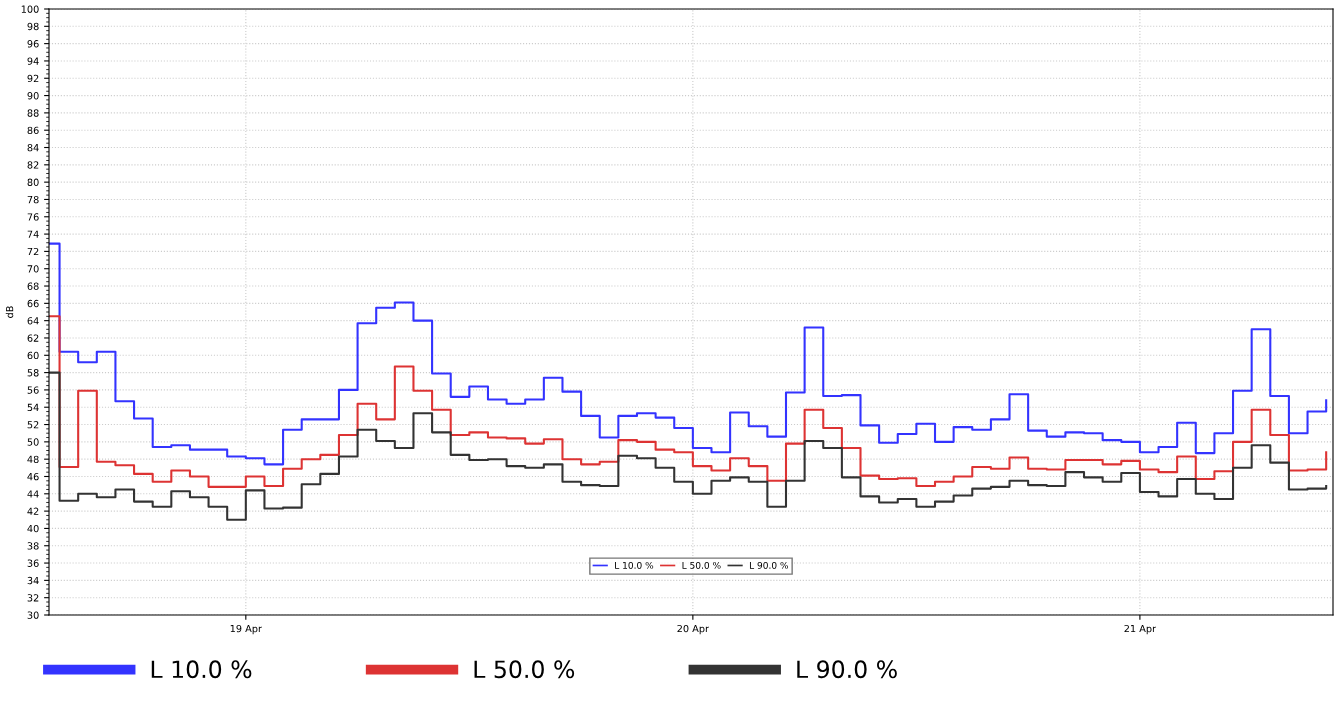  I want to click on y-tick-label: 46, so click(33, 476).